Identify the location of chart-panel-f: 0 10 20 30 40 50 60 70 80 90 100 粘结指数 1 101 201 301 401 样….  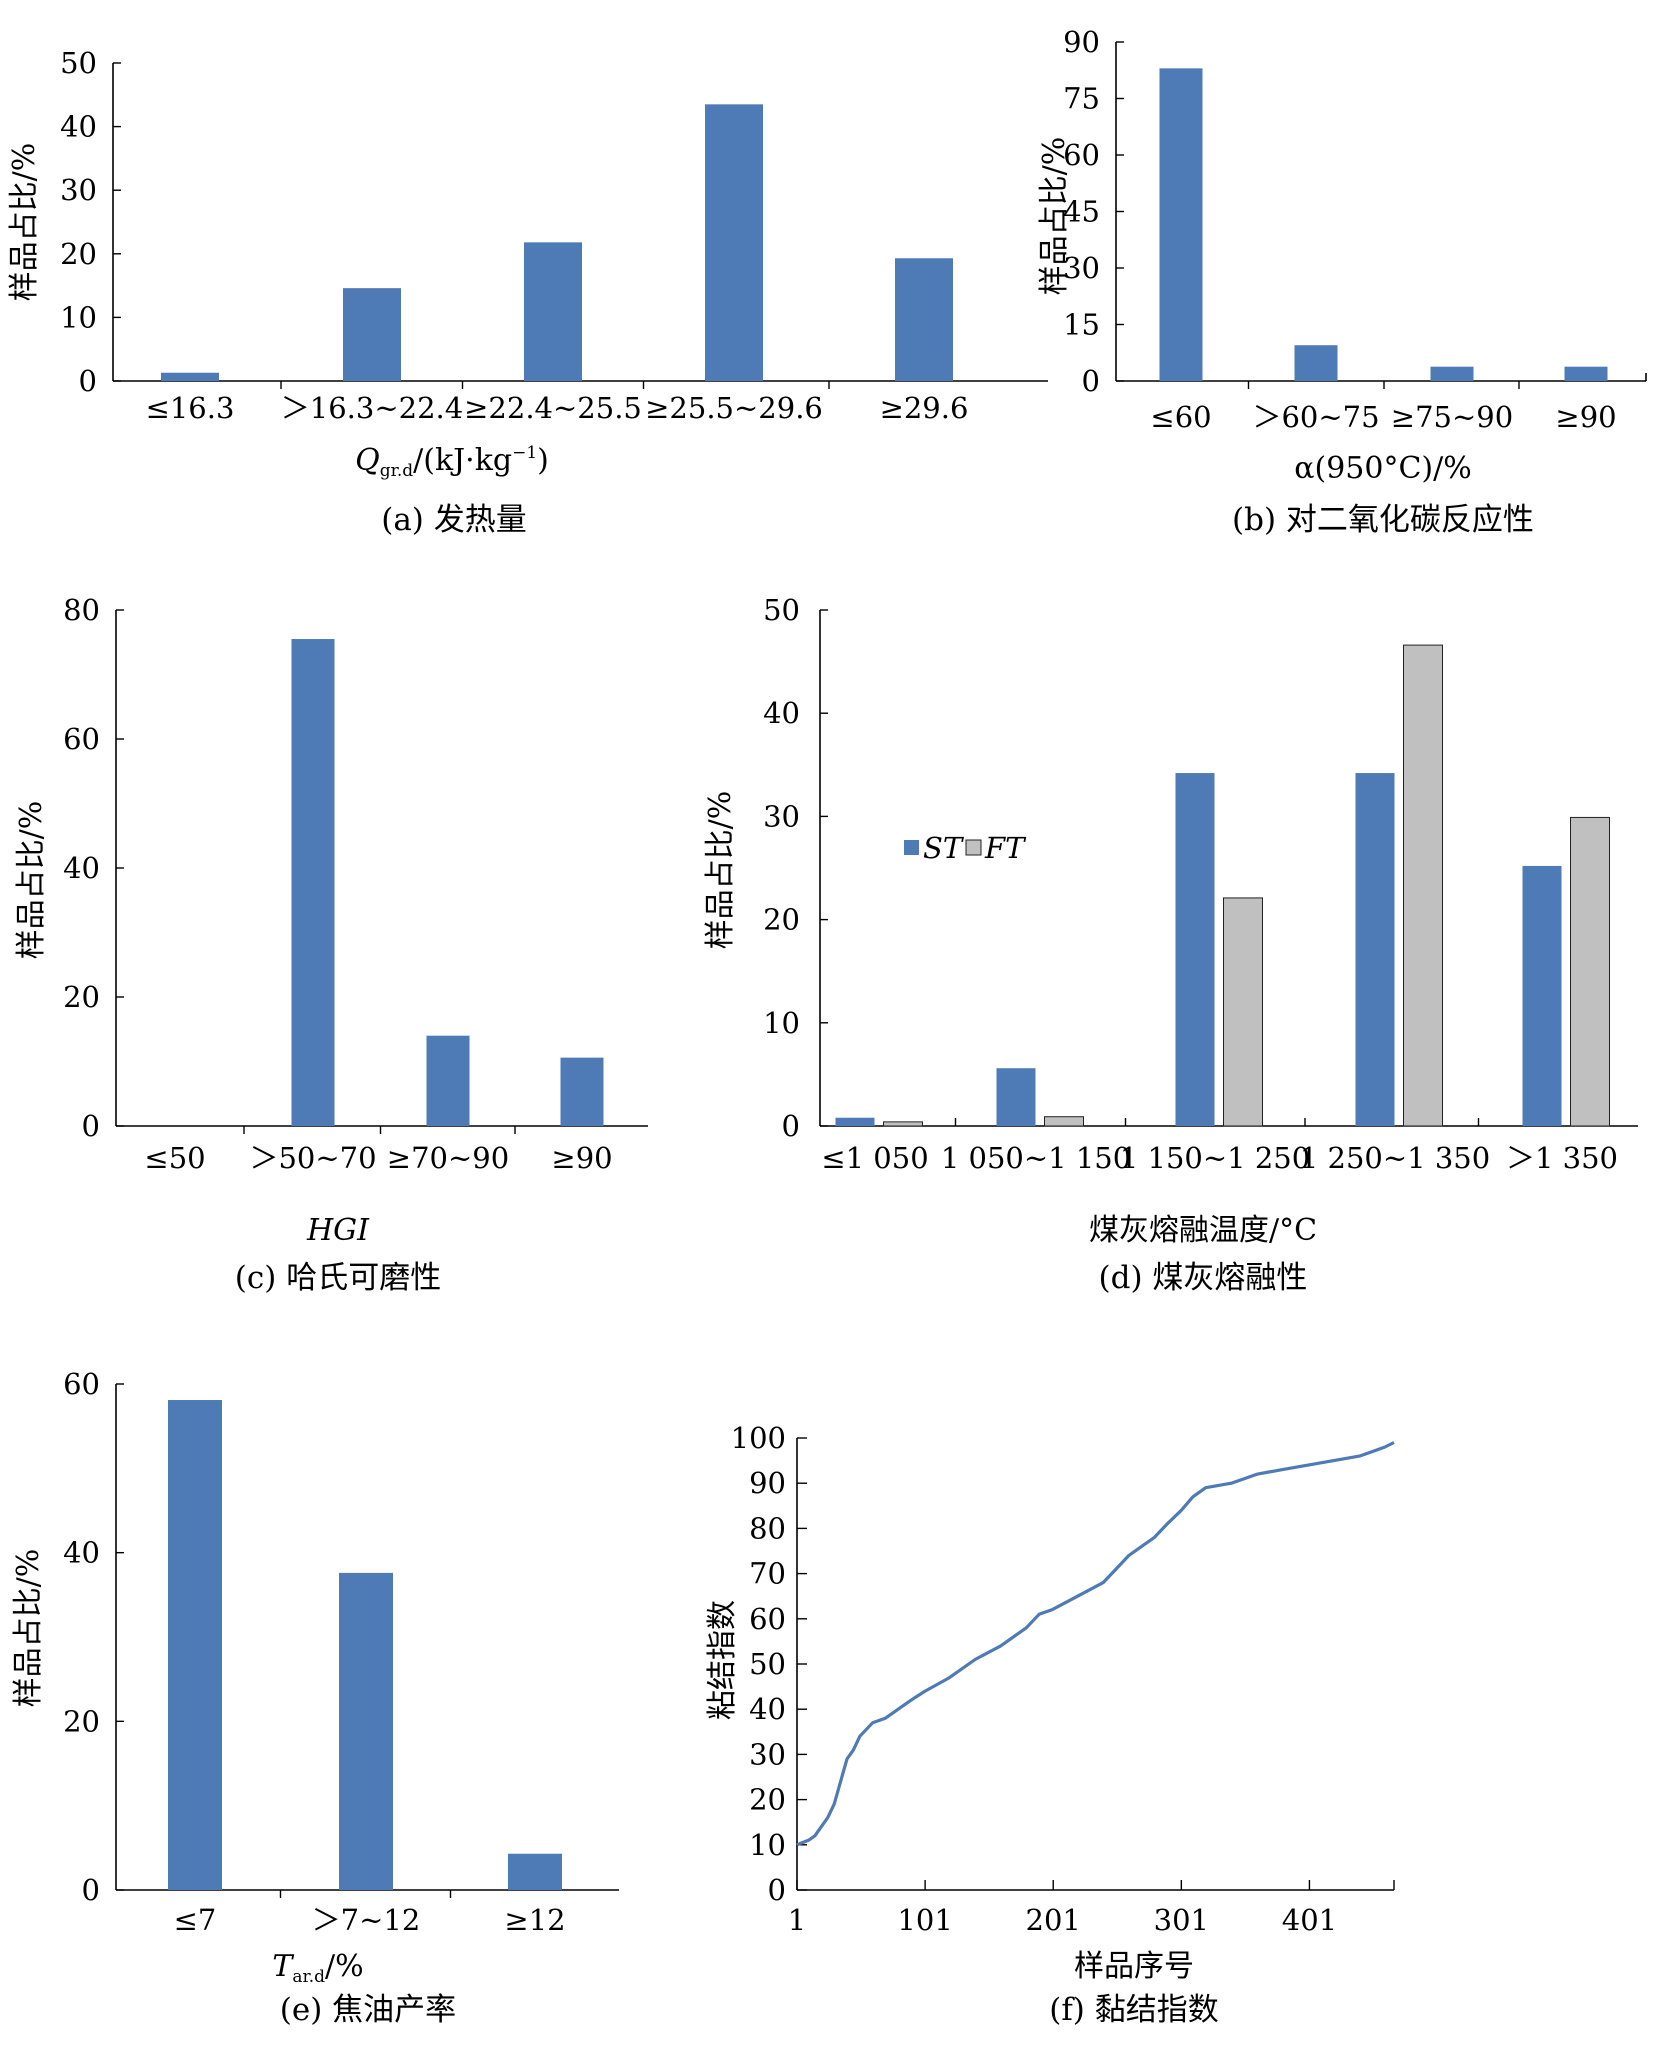
(1050, 1724).